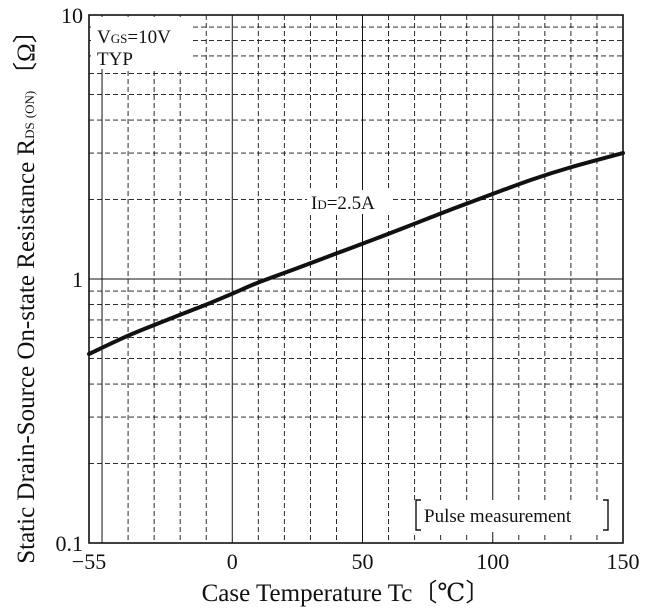  Describe the element at coordinates (418, 515) in the screenshot. I see `pulse-note-left-bracket` at that location.